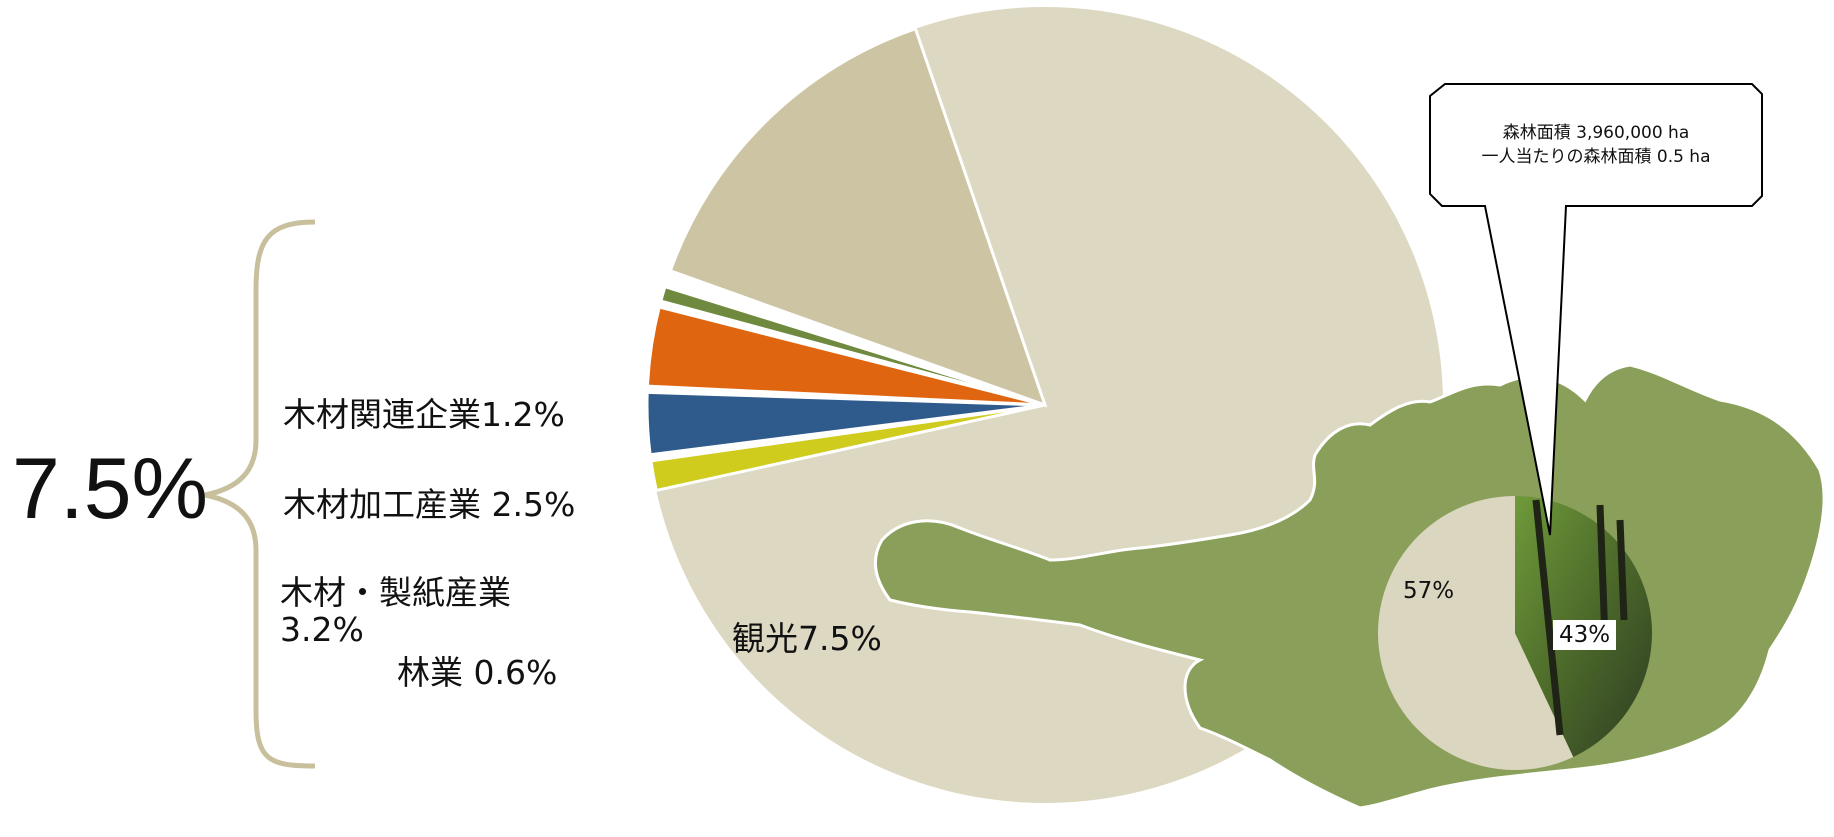 This screenshot has height=837, width=1834. Describe the element at coordinates (260, 494) in the screenshot. I see `bracket-brace` at that location.